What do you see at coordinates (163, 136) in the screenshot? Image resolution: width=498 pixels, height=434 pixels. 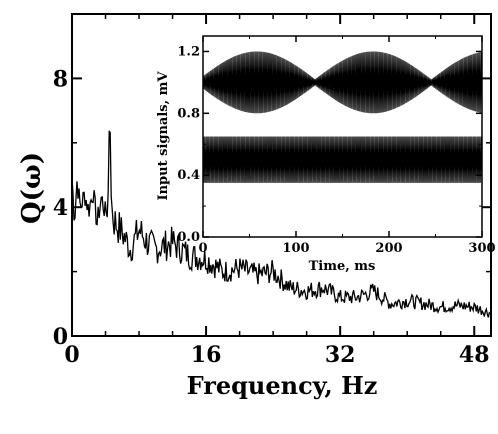 I see `inset-y-axis-label: Input signals, mV` at bounding box center [163, 136].